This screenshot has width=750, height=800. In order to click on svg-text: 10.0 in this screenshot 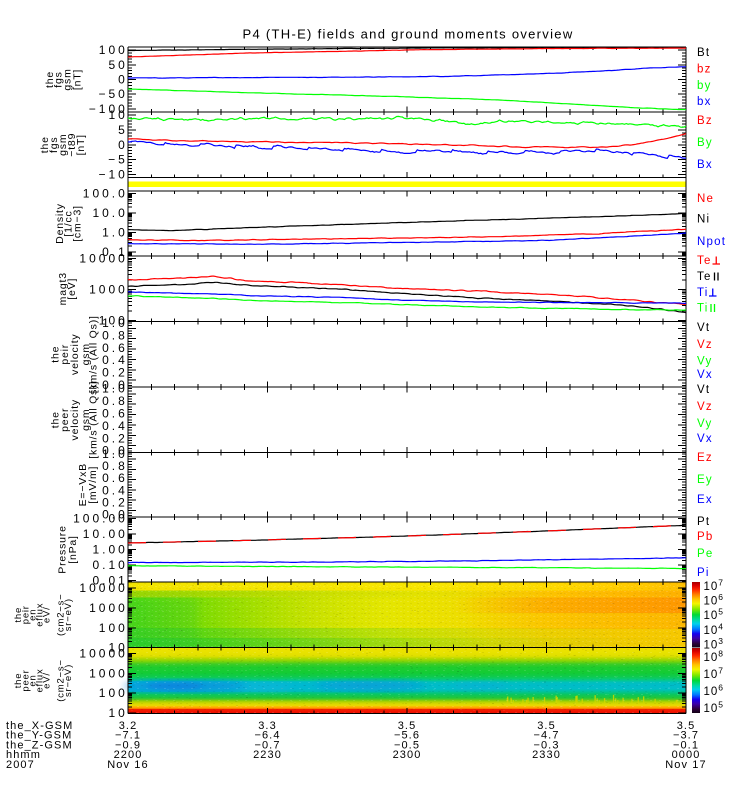, I will do `click(109, 213)`.